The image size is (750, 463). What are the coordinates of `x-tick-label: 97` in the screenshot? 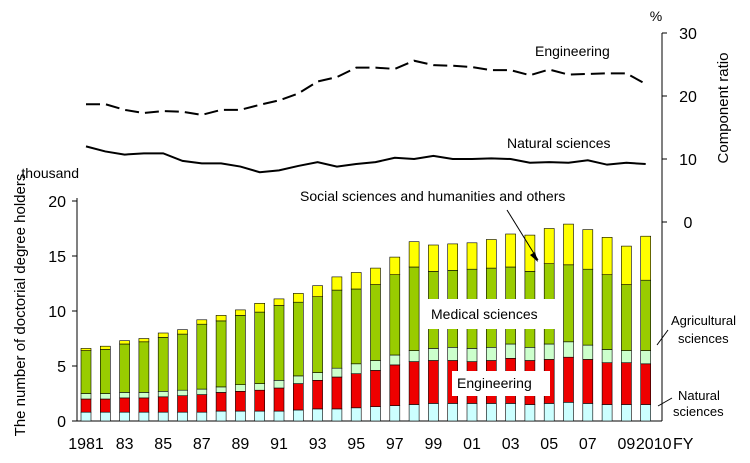 It's located at (395, 444).